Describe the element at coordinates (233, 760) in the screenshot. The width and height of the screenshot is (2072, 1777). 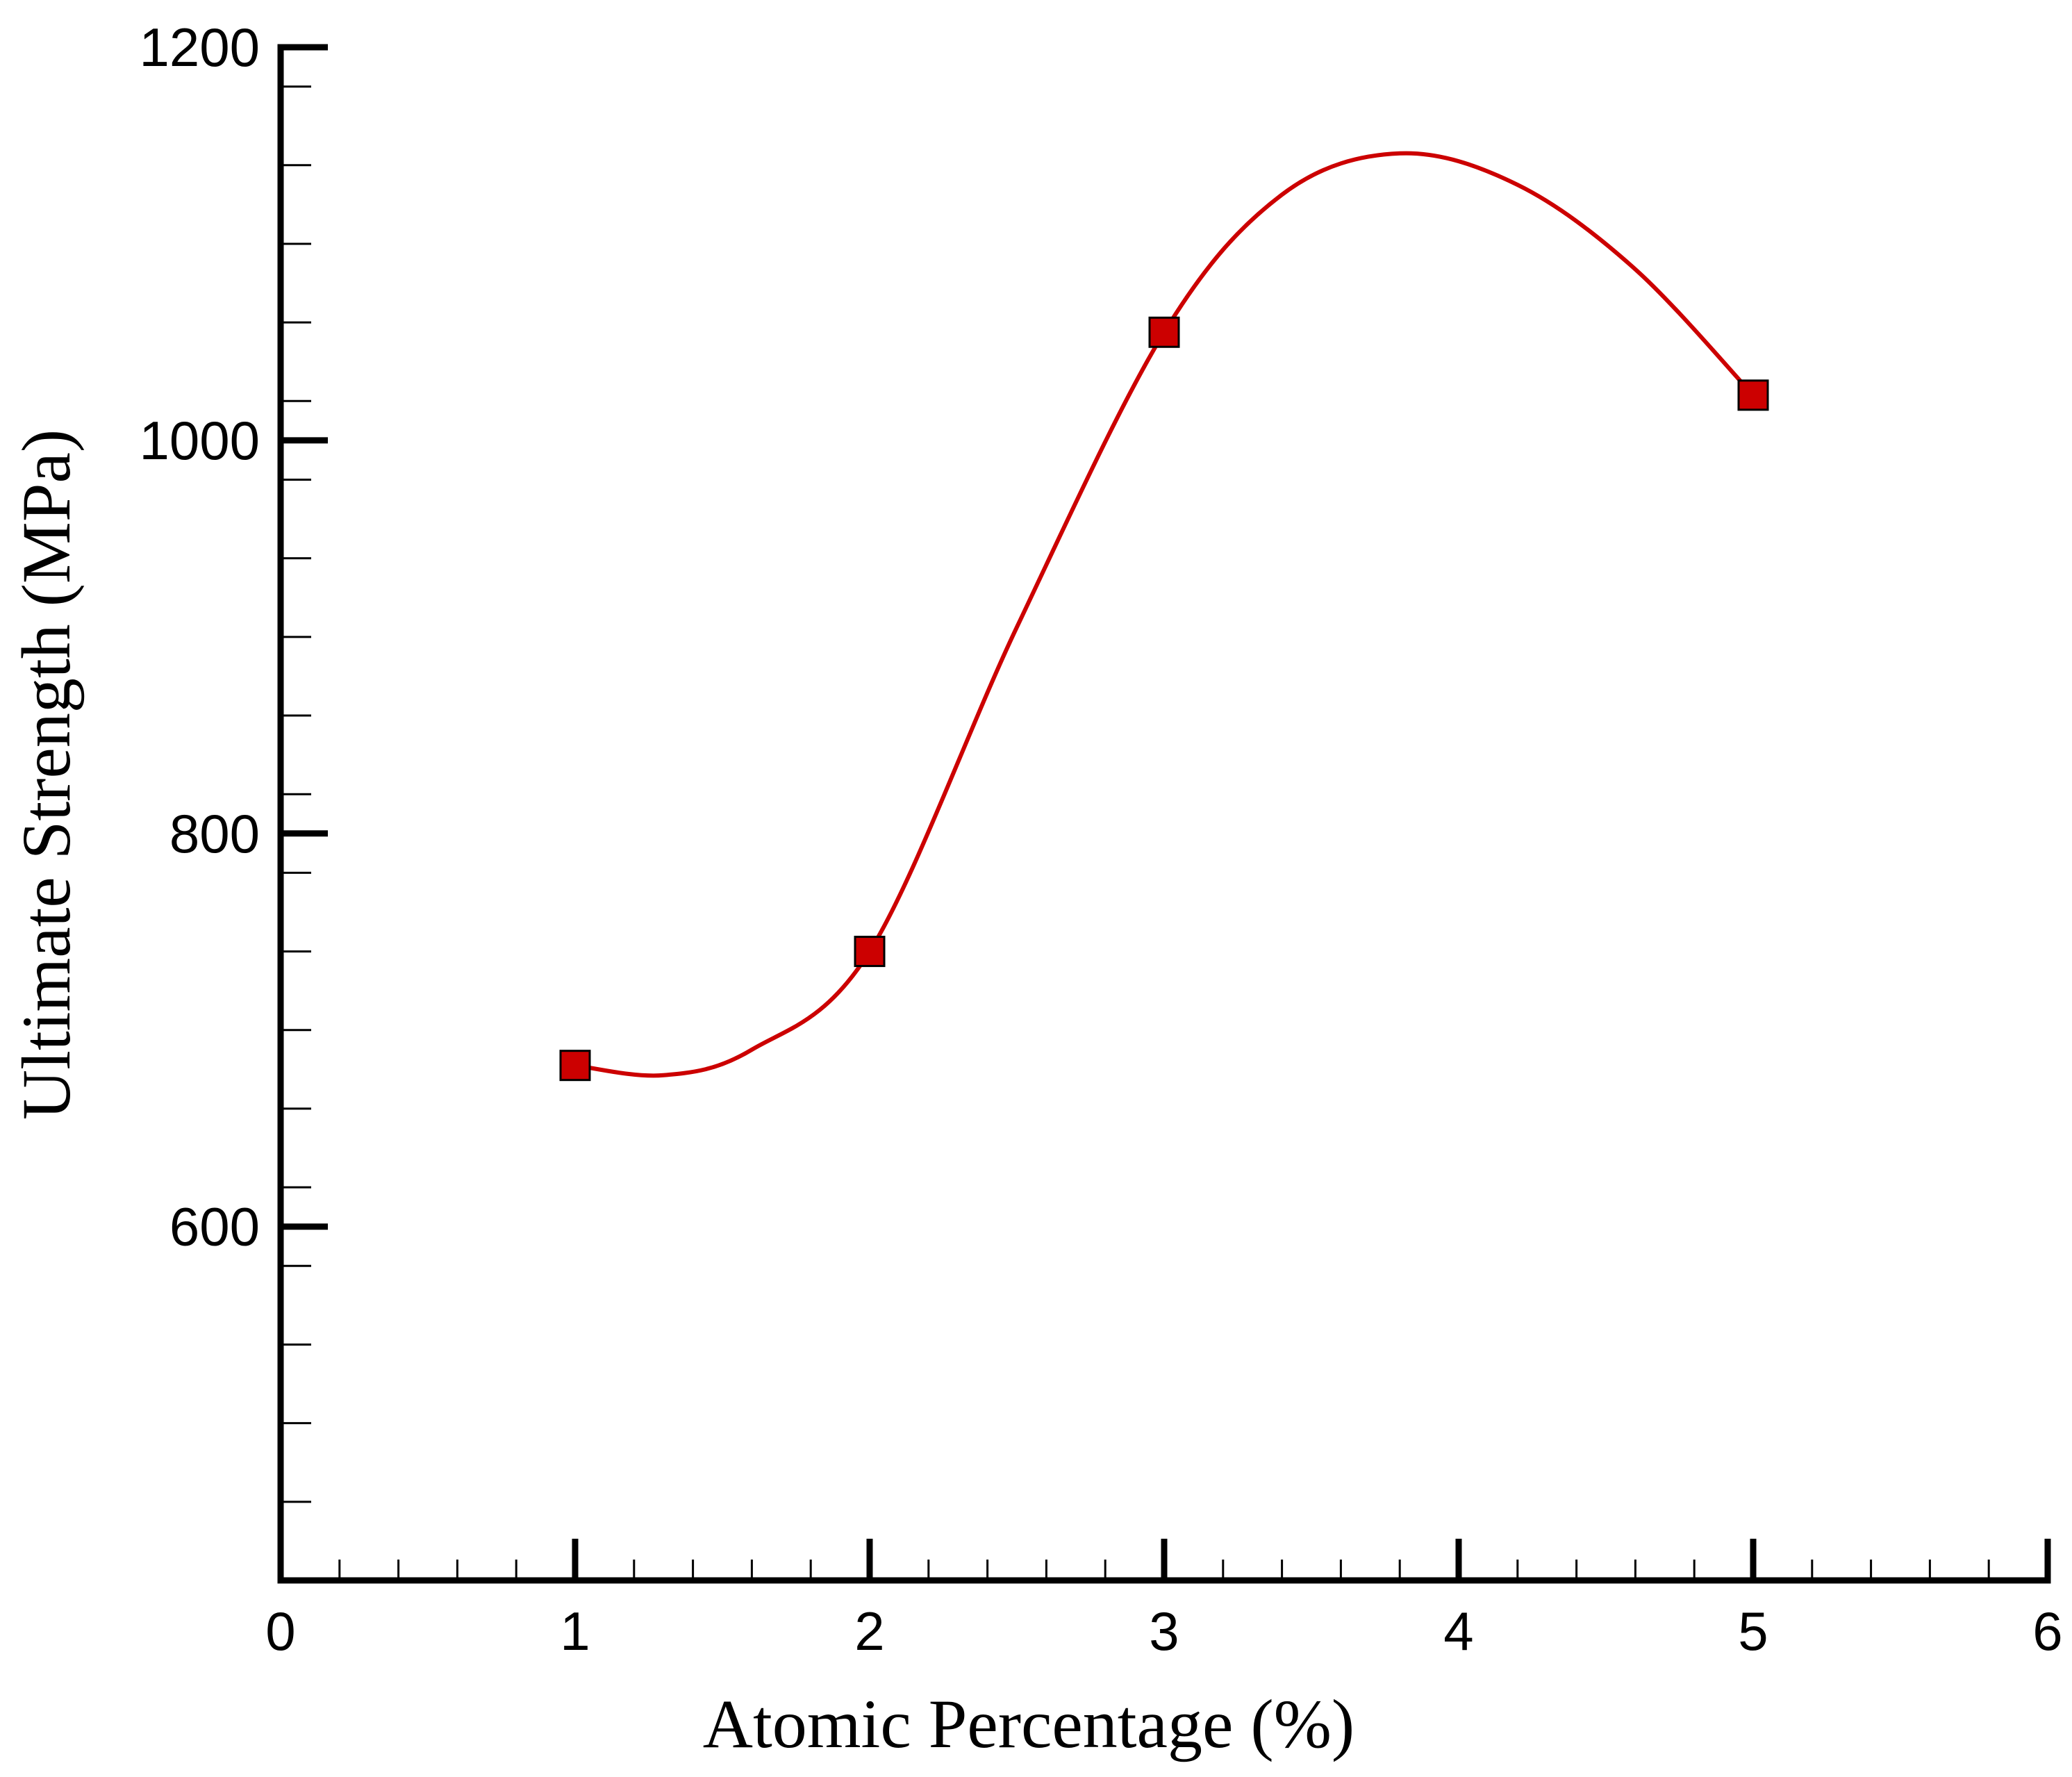
I see `y-ticks: 600 800 1000 1200` at that location.